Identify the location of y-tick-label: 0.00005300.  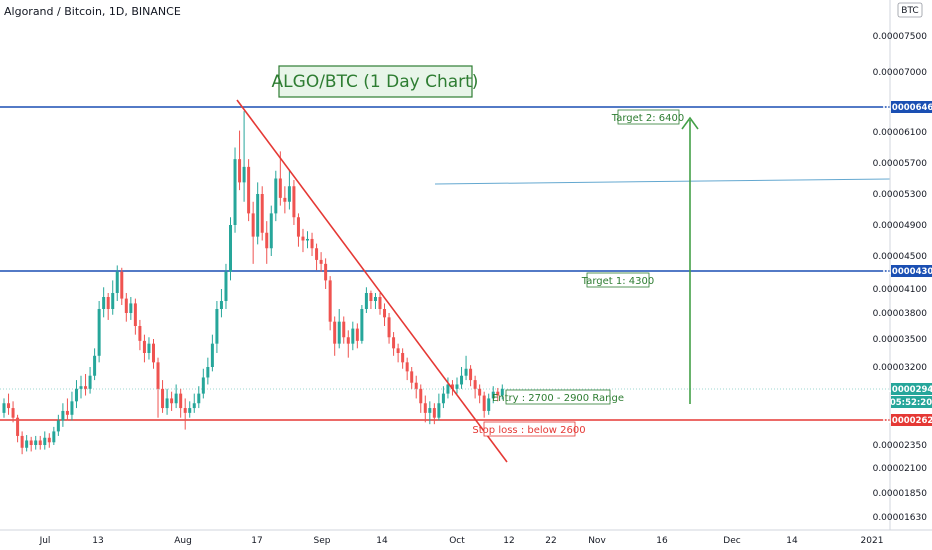
(900, 195).